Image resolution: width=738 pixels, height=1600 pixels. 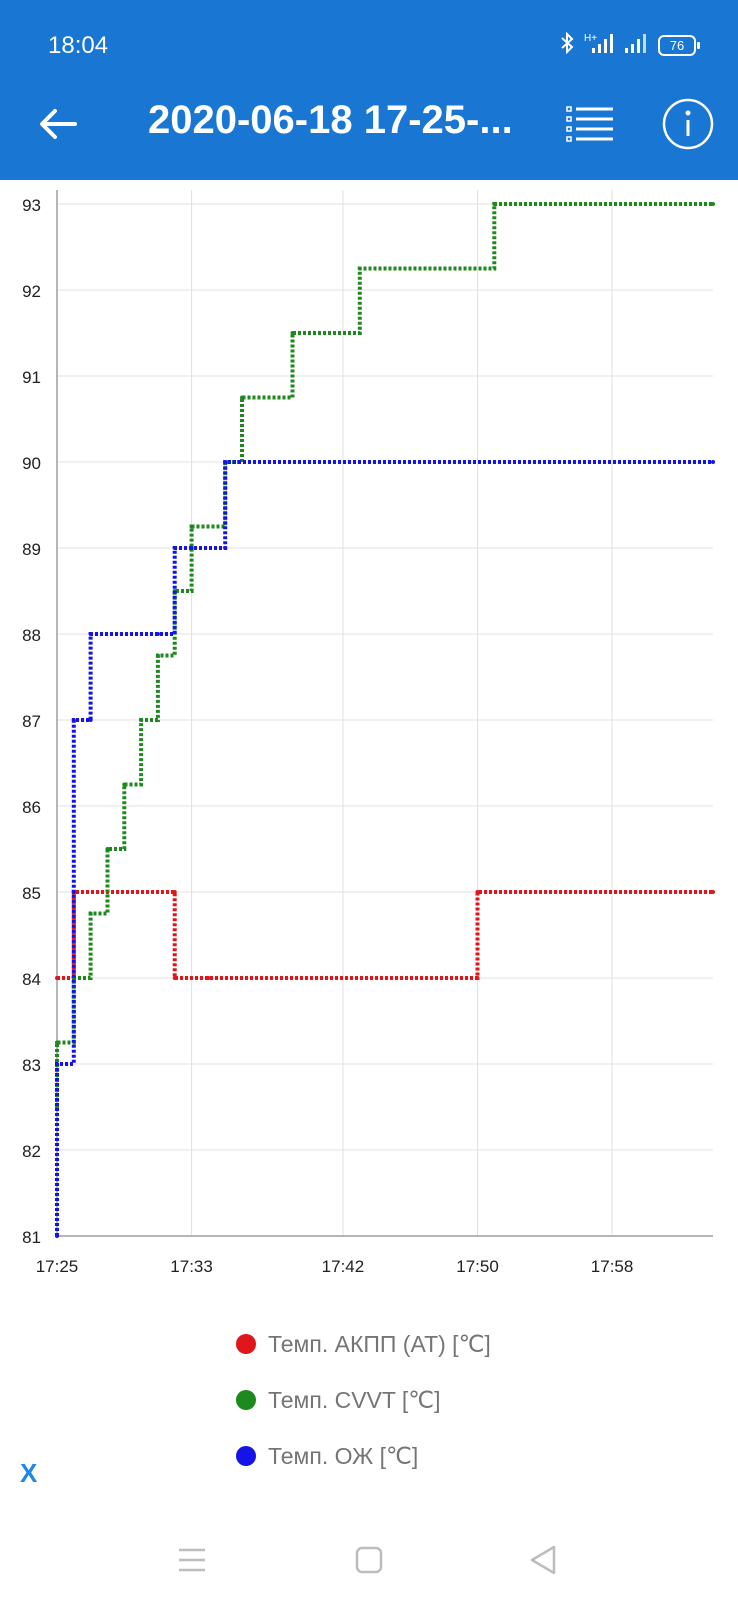 I want to click on legend-label: Темп. ОЖ [℃], so click(x=343, y=1455).